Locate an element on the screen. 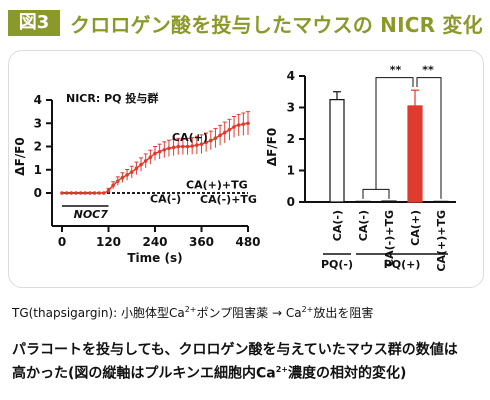  bar-category-label: CA(+)+TG is located at coordinates (441, 241).